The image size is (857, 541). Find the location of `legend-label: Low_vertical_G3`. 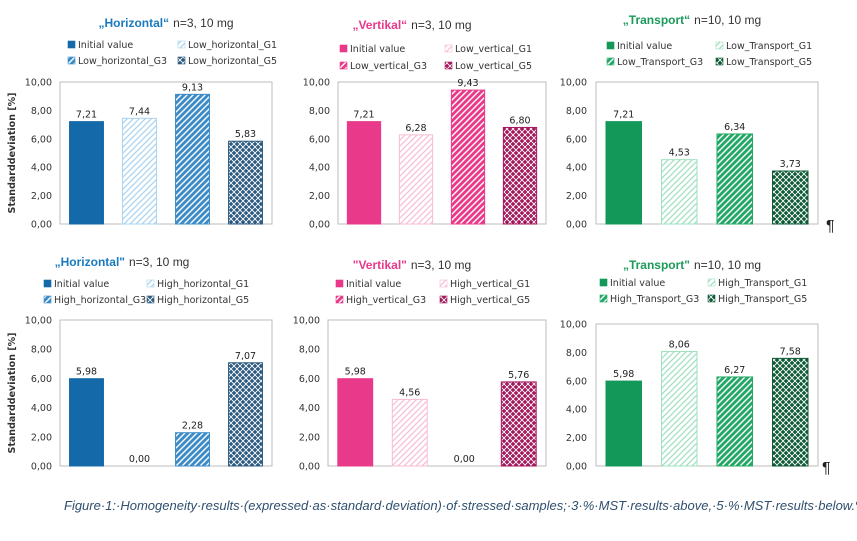

legend-label: Low_vertical_G3 is located at coordinates (388, 66).